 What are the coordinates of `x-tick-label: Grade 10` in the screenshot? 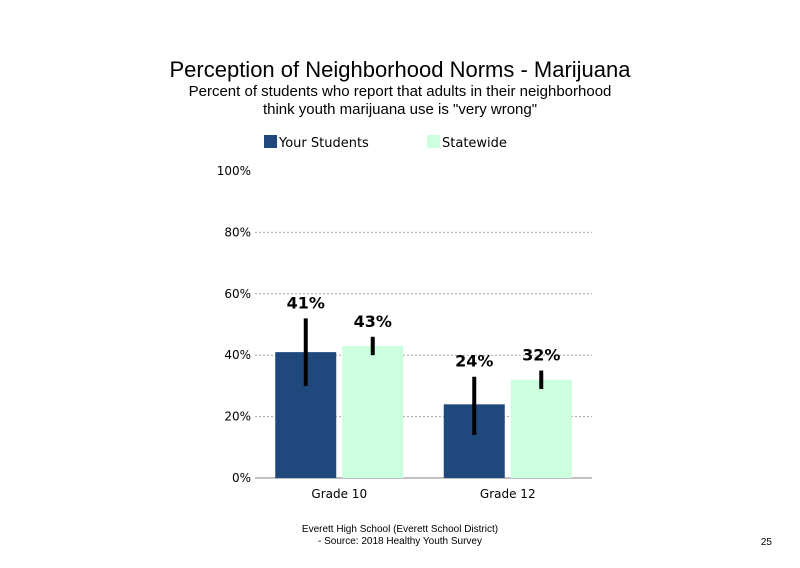 It's located at (339, 494).